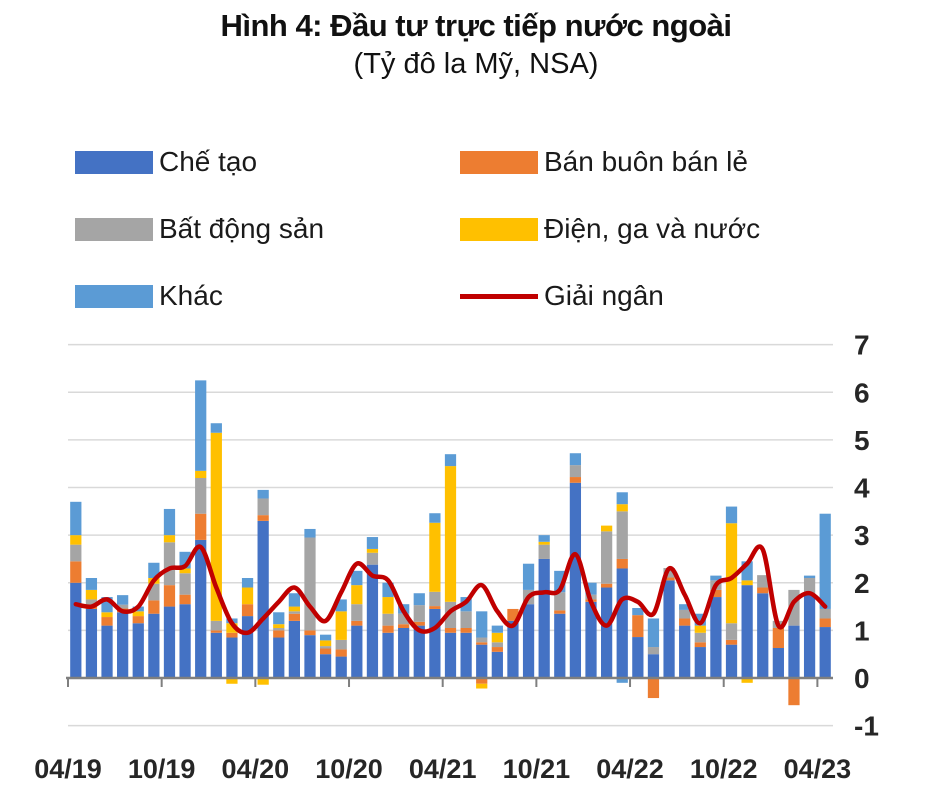  I want to click on x-axis-label: 04/19, so click(68, 769).